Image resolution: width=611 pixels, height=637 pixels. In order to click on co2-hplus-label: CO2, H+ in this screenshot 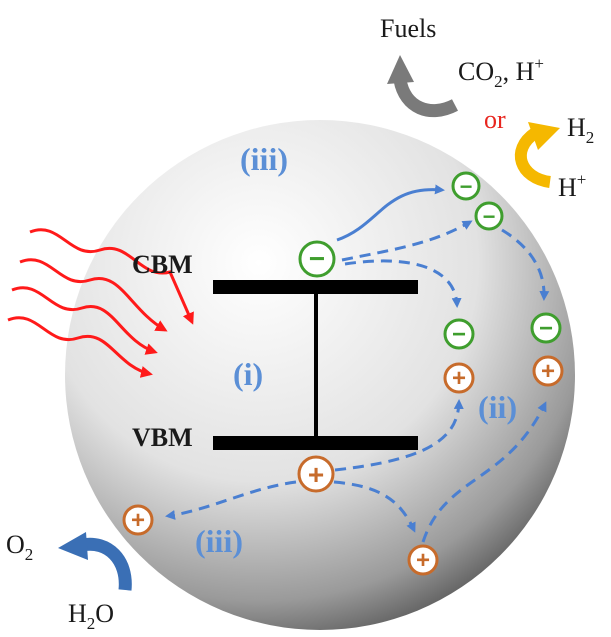, I will do `click(501, 72)`.